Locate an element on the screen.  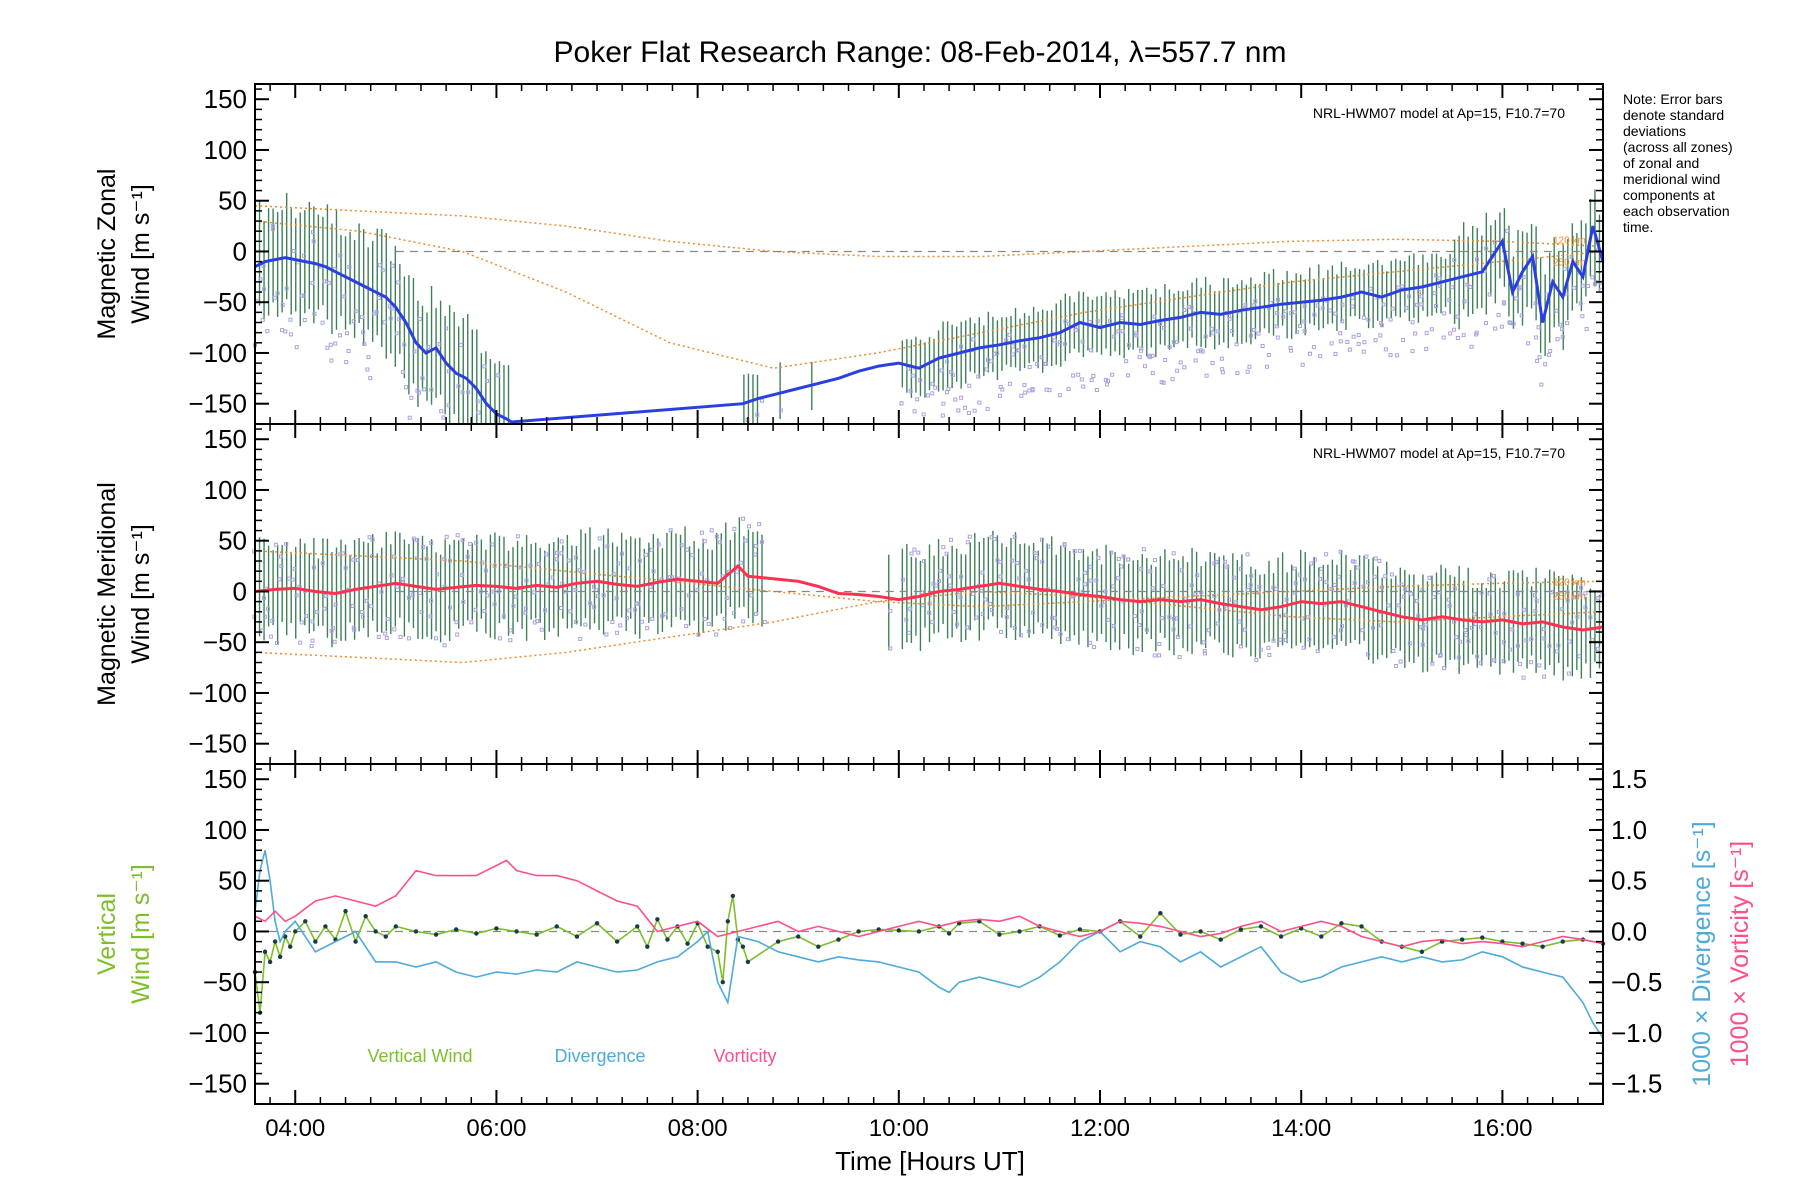
y-tick-label: 50 is located at coordinates (232, 201).